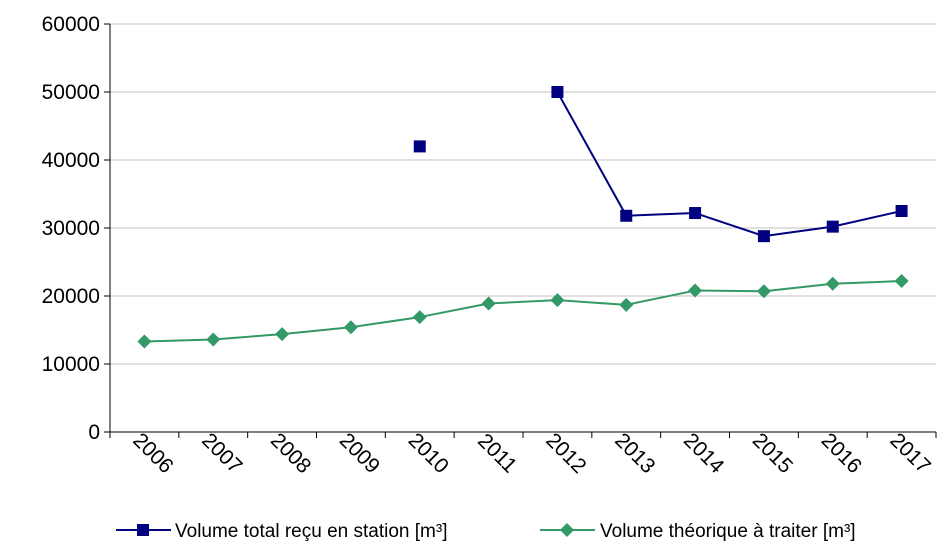  I want to click on y-tick-label: 40000, so click(71, 160).